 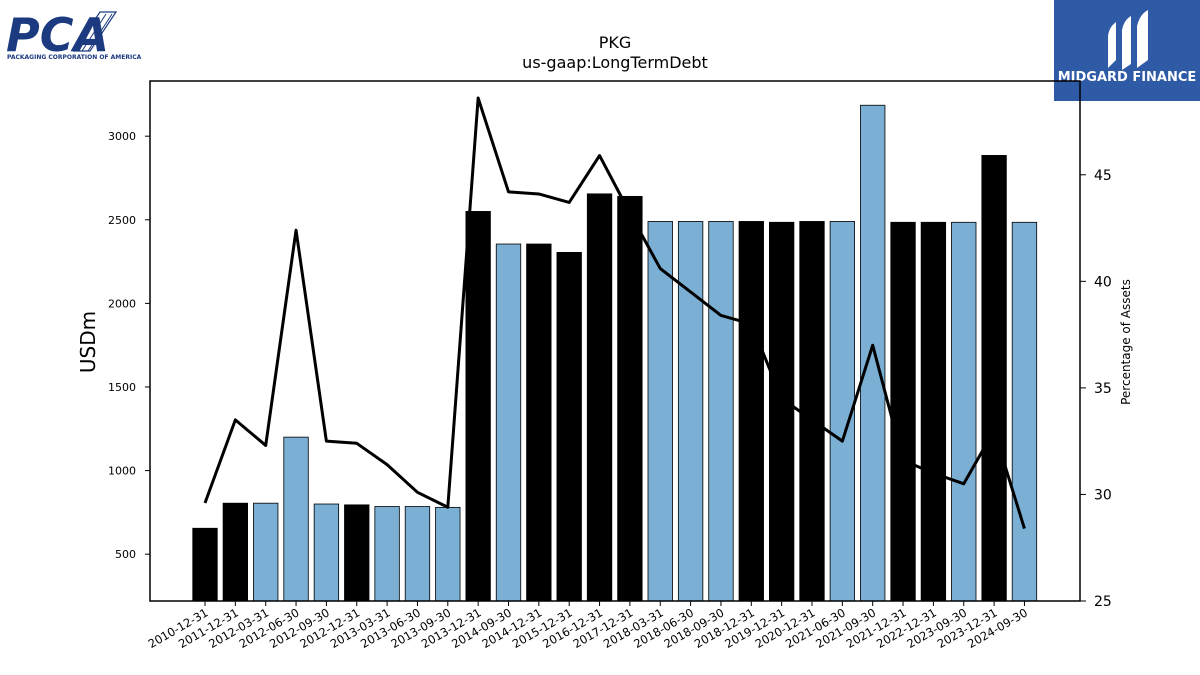 What do you see at coordinates (122, 471) in the screenshot?
I see `y-tick-label: 1000` at bounding box center [122, 471].